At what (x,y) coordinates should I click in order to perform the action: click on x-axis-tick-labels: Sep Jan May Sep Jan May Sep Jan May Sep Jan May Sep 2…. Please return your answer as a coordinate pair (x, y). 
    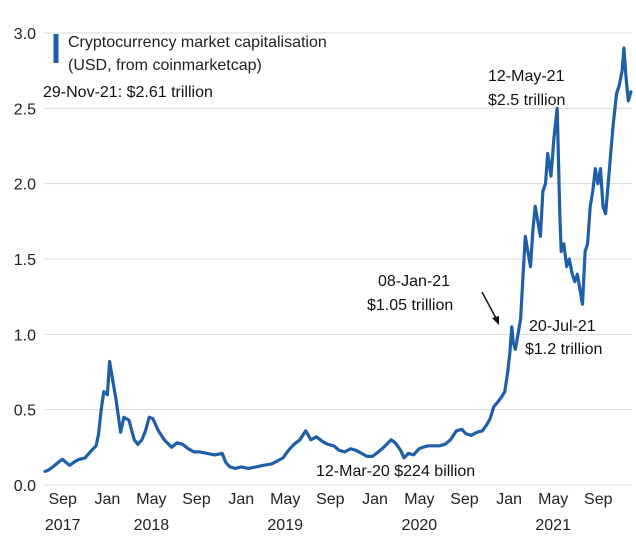
    Looking at the image, I should click on (329, 512).